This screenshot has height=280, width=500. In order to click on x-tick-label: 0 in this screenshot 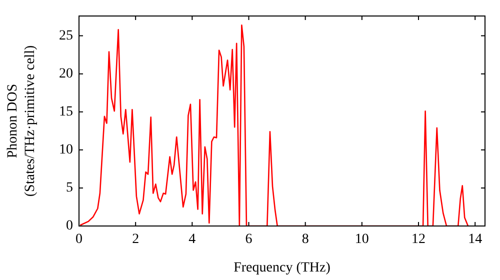, I will do `click(79, 240)`.